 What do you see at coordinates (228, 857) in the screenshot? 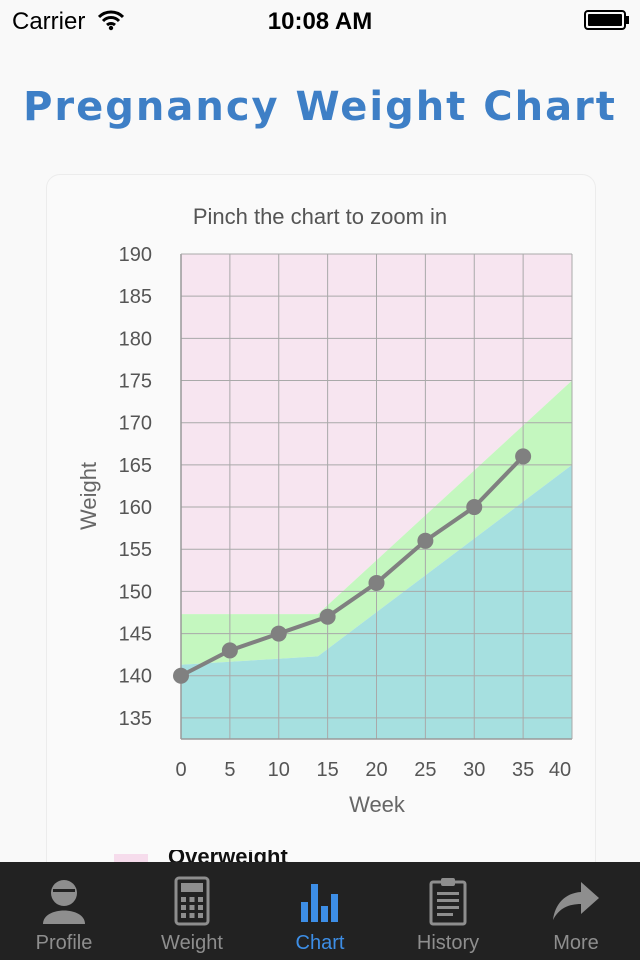
I see `legend-label-overweight: Overweight` at bounding box center [228, 857].